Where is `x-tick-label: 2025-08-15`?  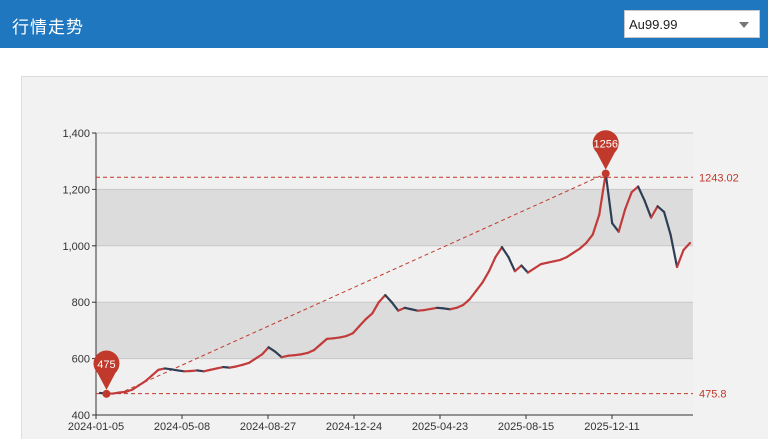
x-tick-label: 2025-08-15 is located at coordinates (526, 427).